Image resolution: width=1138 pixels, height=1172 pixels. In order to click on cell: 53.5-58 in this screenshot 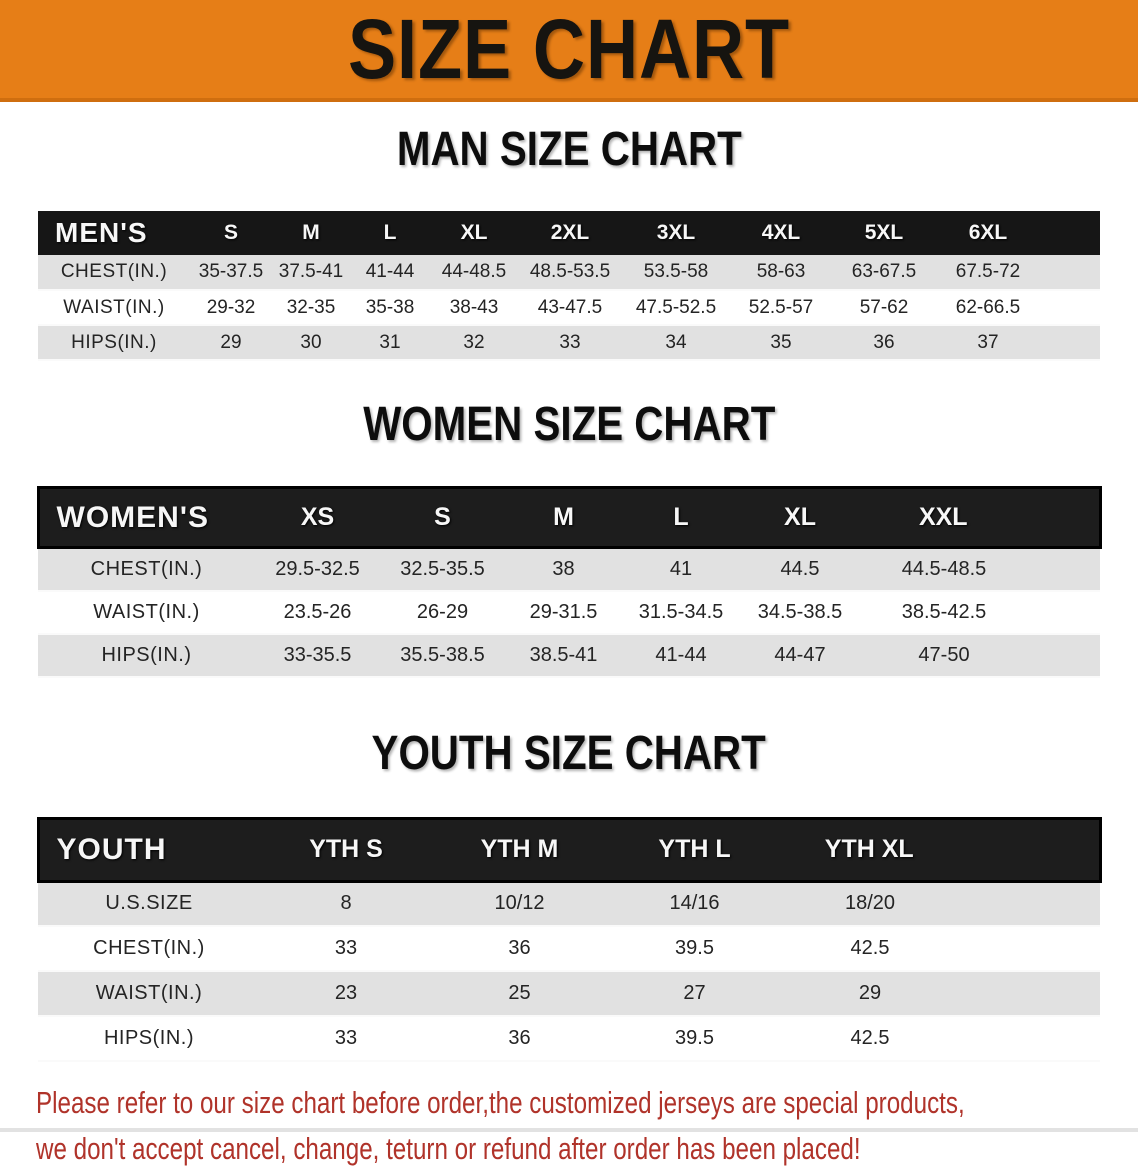, I will do `click(676, 273)`.